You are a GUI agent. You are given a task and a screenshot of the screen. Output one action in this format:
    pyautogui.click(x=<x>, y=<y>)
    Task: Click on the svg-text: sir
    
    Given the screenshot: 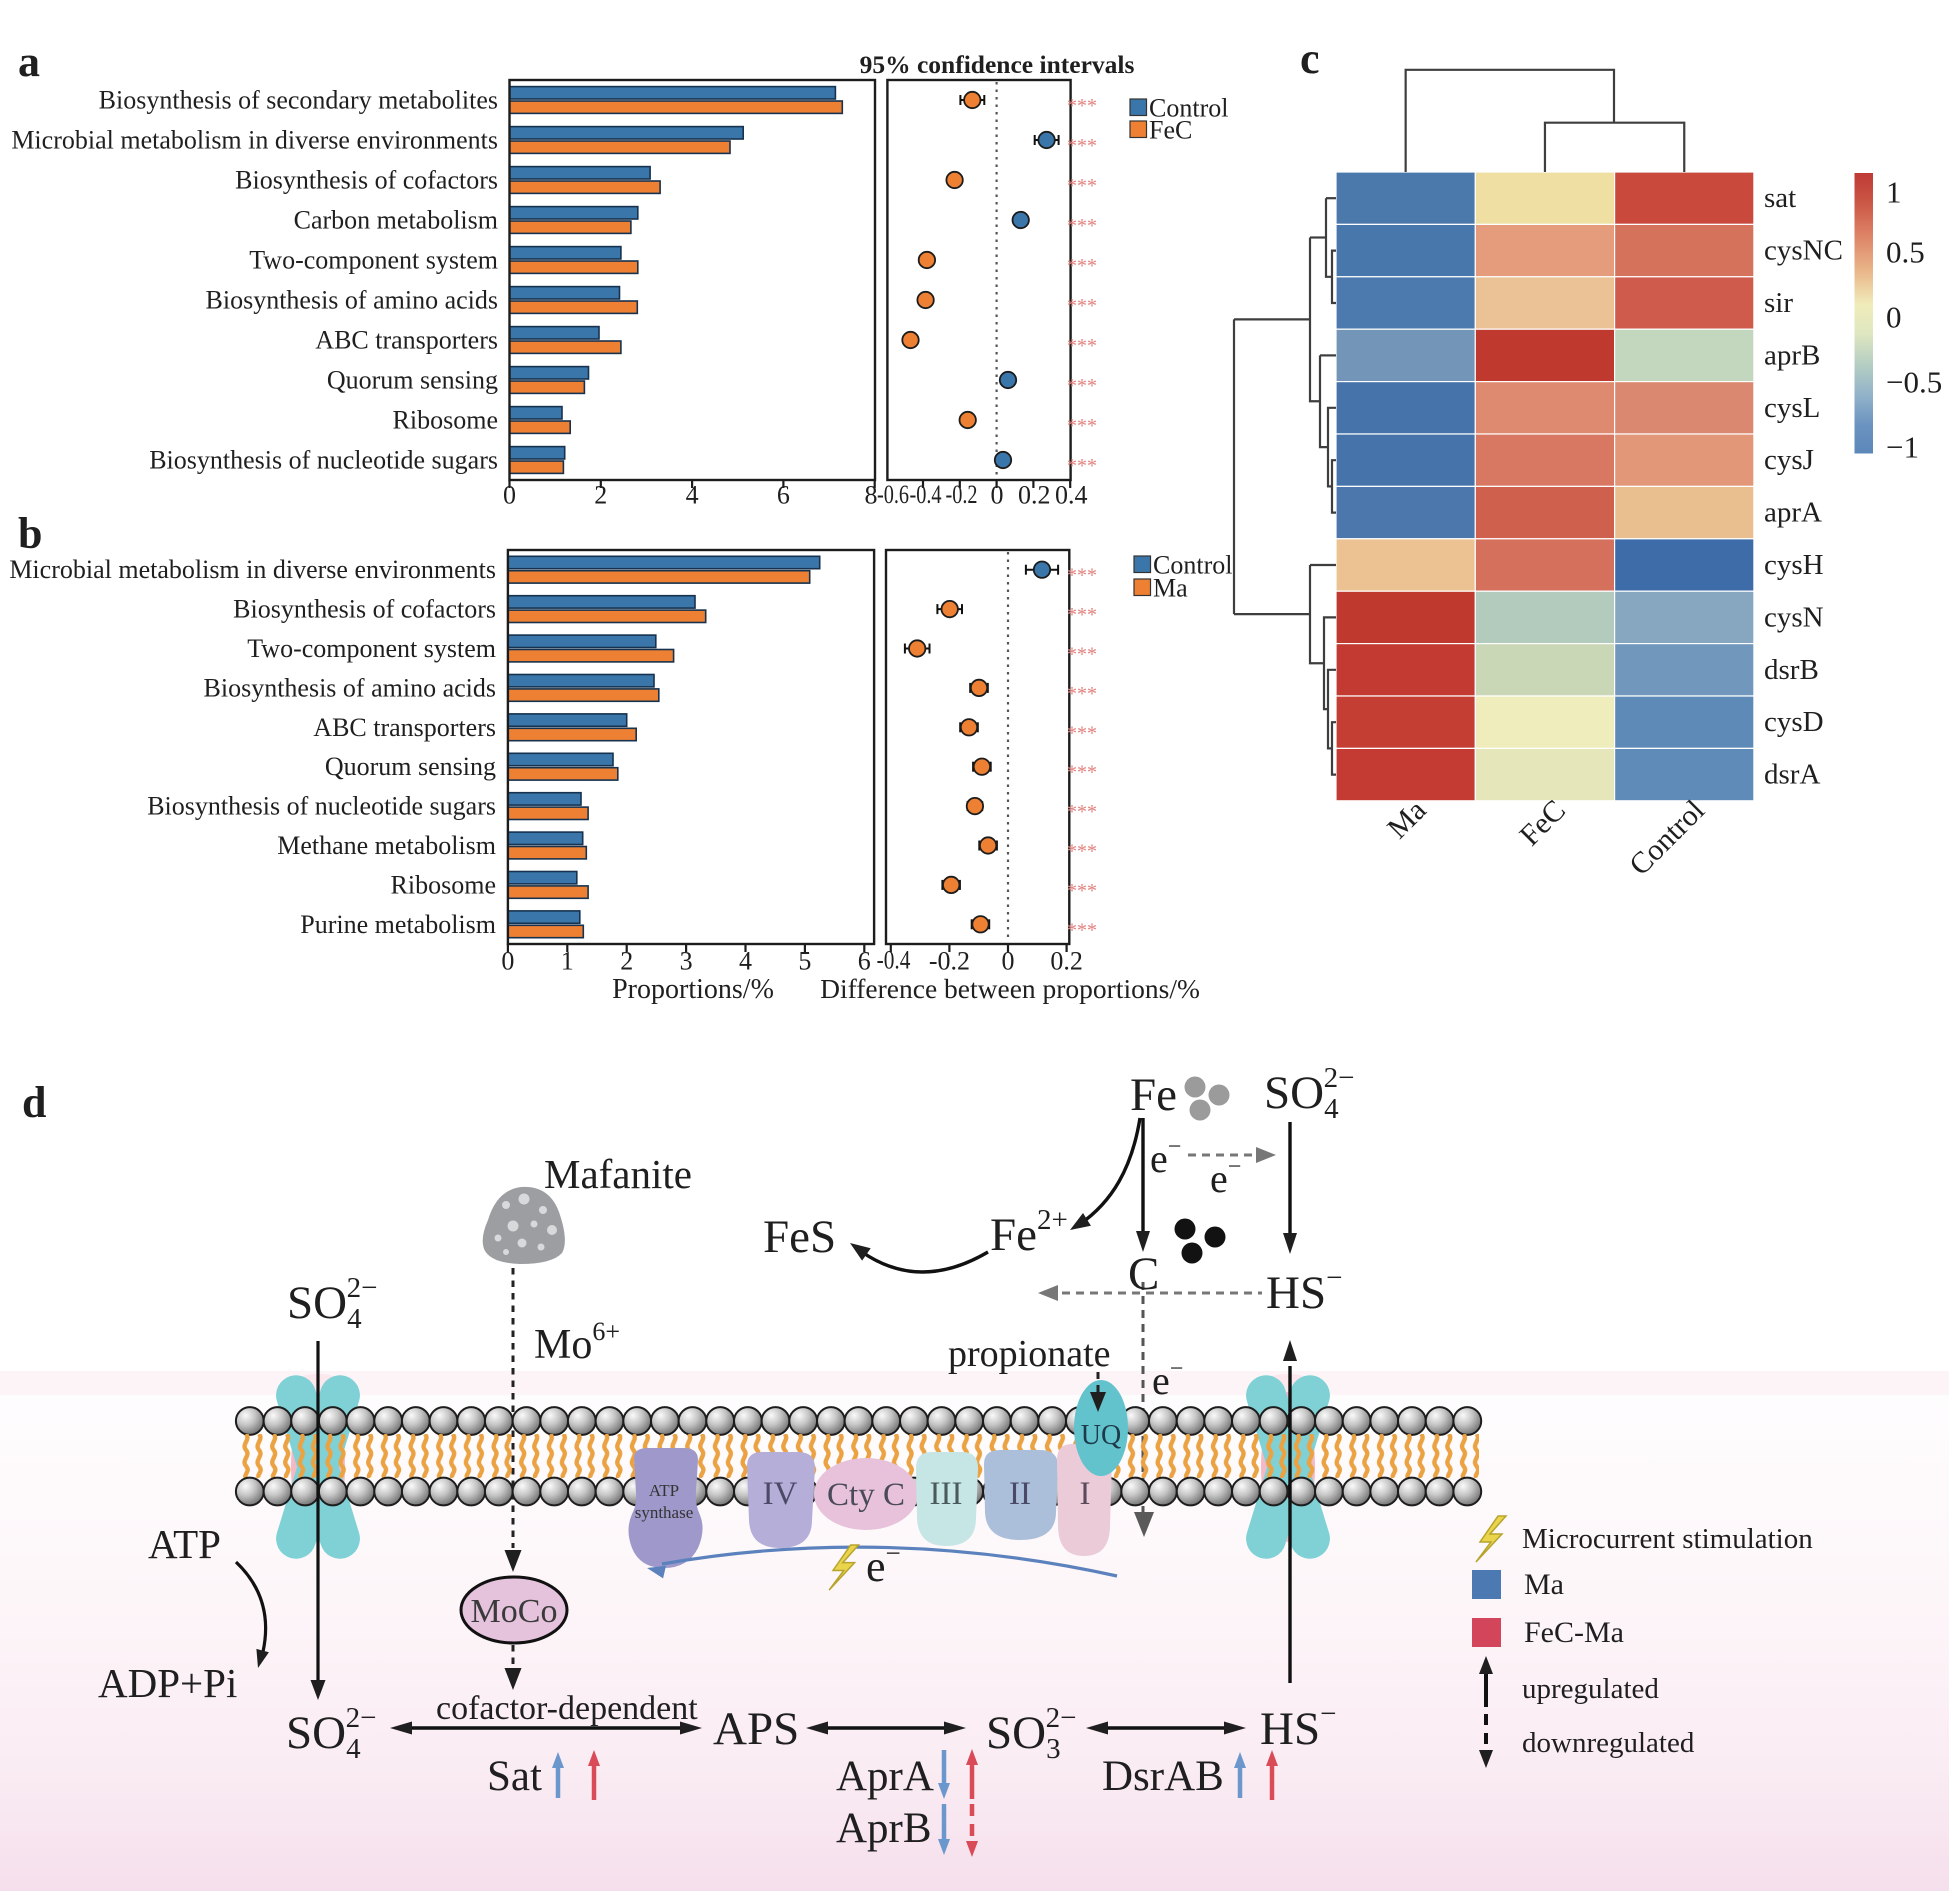 What is the action you would take?
    pyautogui.click(x=1778, y=303)
    